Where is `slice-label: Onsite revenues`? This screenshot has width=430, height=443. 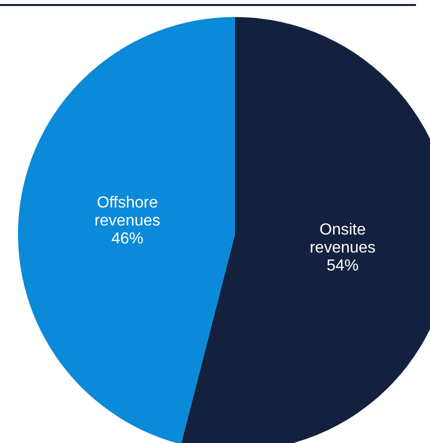
slice-label: Onsite revenues is located at coordinates (343, 238).